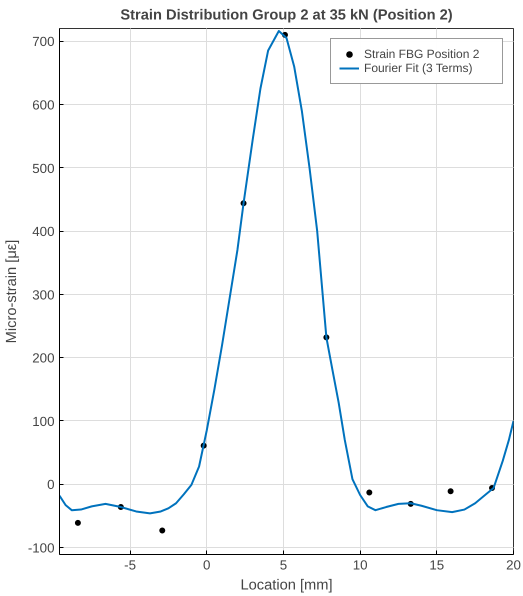  I want to click on chart-title: Strain Distribution Group 2 at 35 kN (Position 2), so click(286, 16).